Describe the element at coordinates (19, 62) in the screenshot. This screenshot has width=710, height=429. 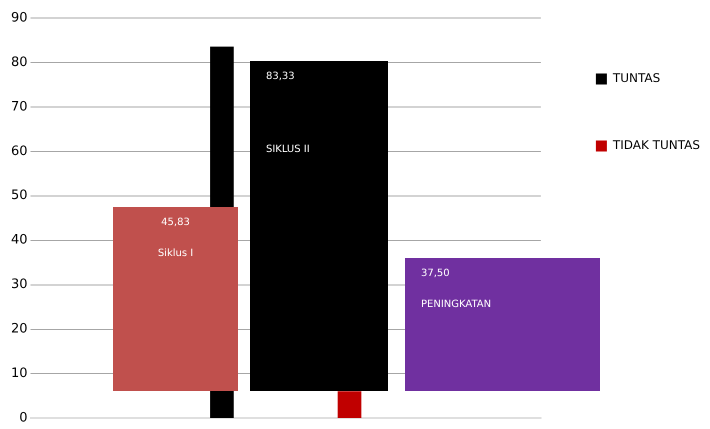
I see `y-tick-label: 80` at that location.